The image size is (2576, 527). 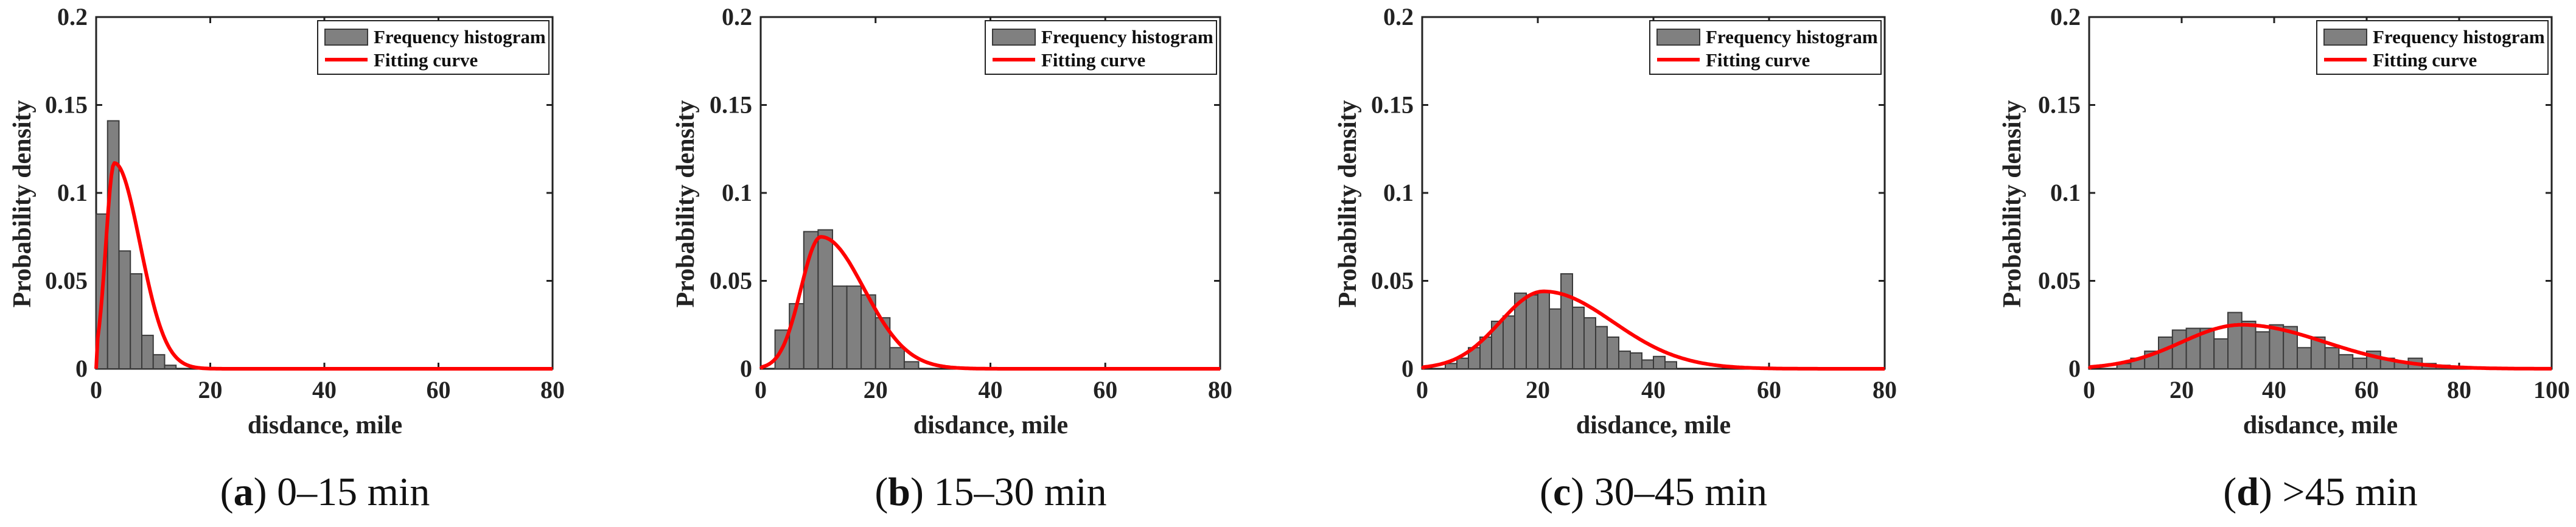 What do you see at coordinates (2551, 390) in the screenshot?
I see `x-tick-label: 100` at bounding box center [2551, 390].